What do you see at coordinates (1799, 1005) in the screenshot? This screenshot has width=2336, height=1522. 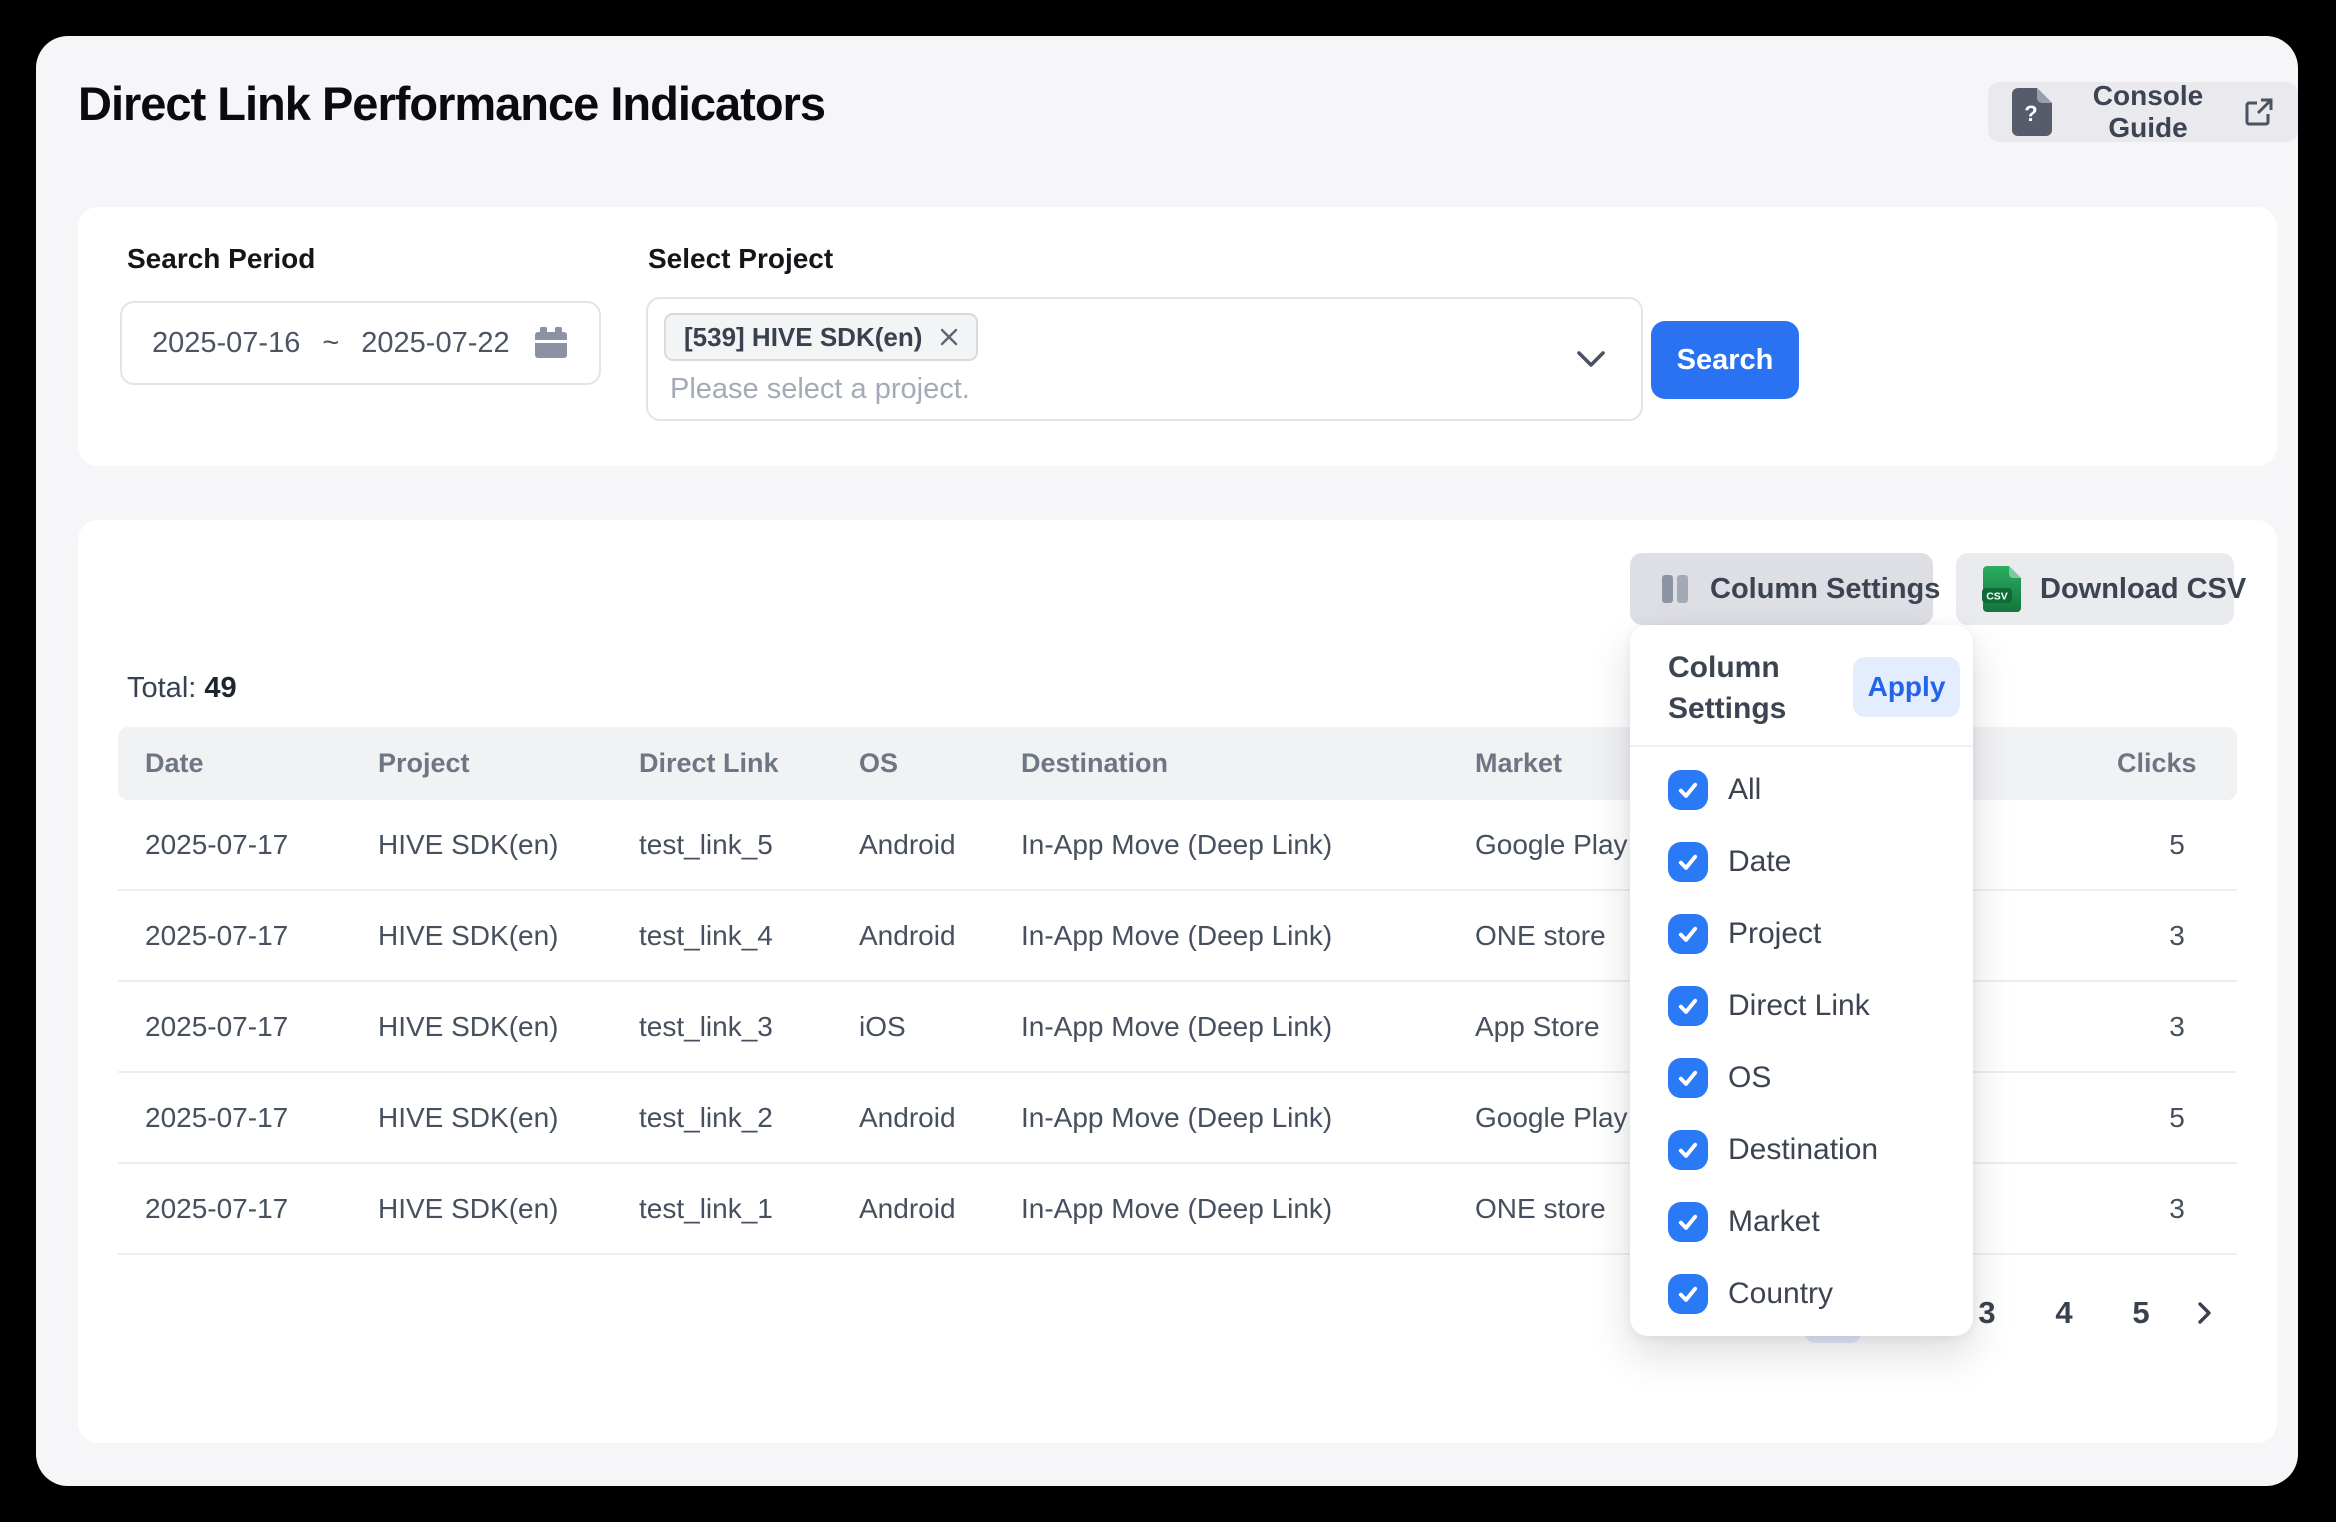 I see `column-option-label: Direct Link` at bounding box center [1799, 1005].